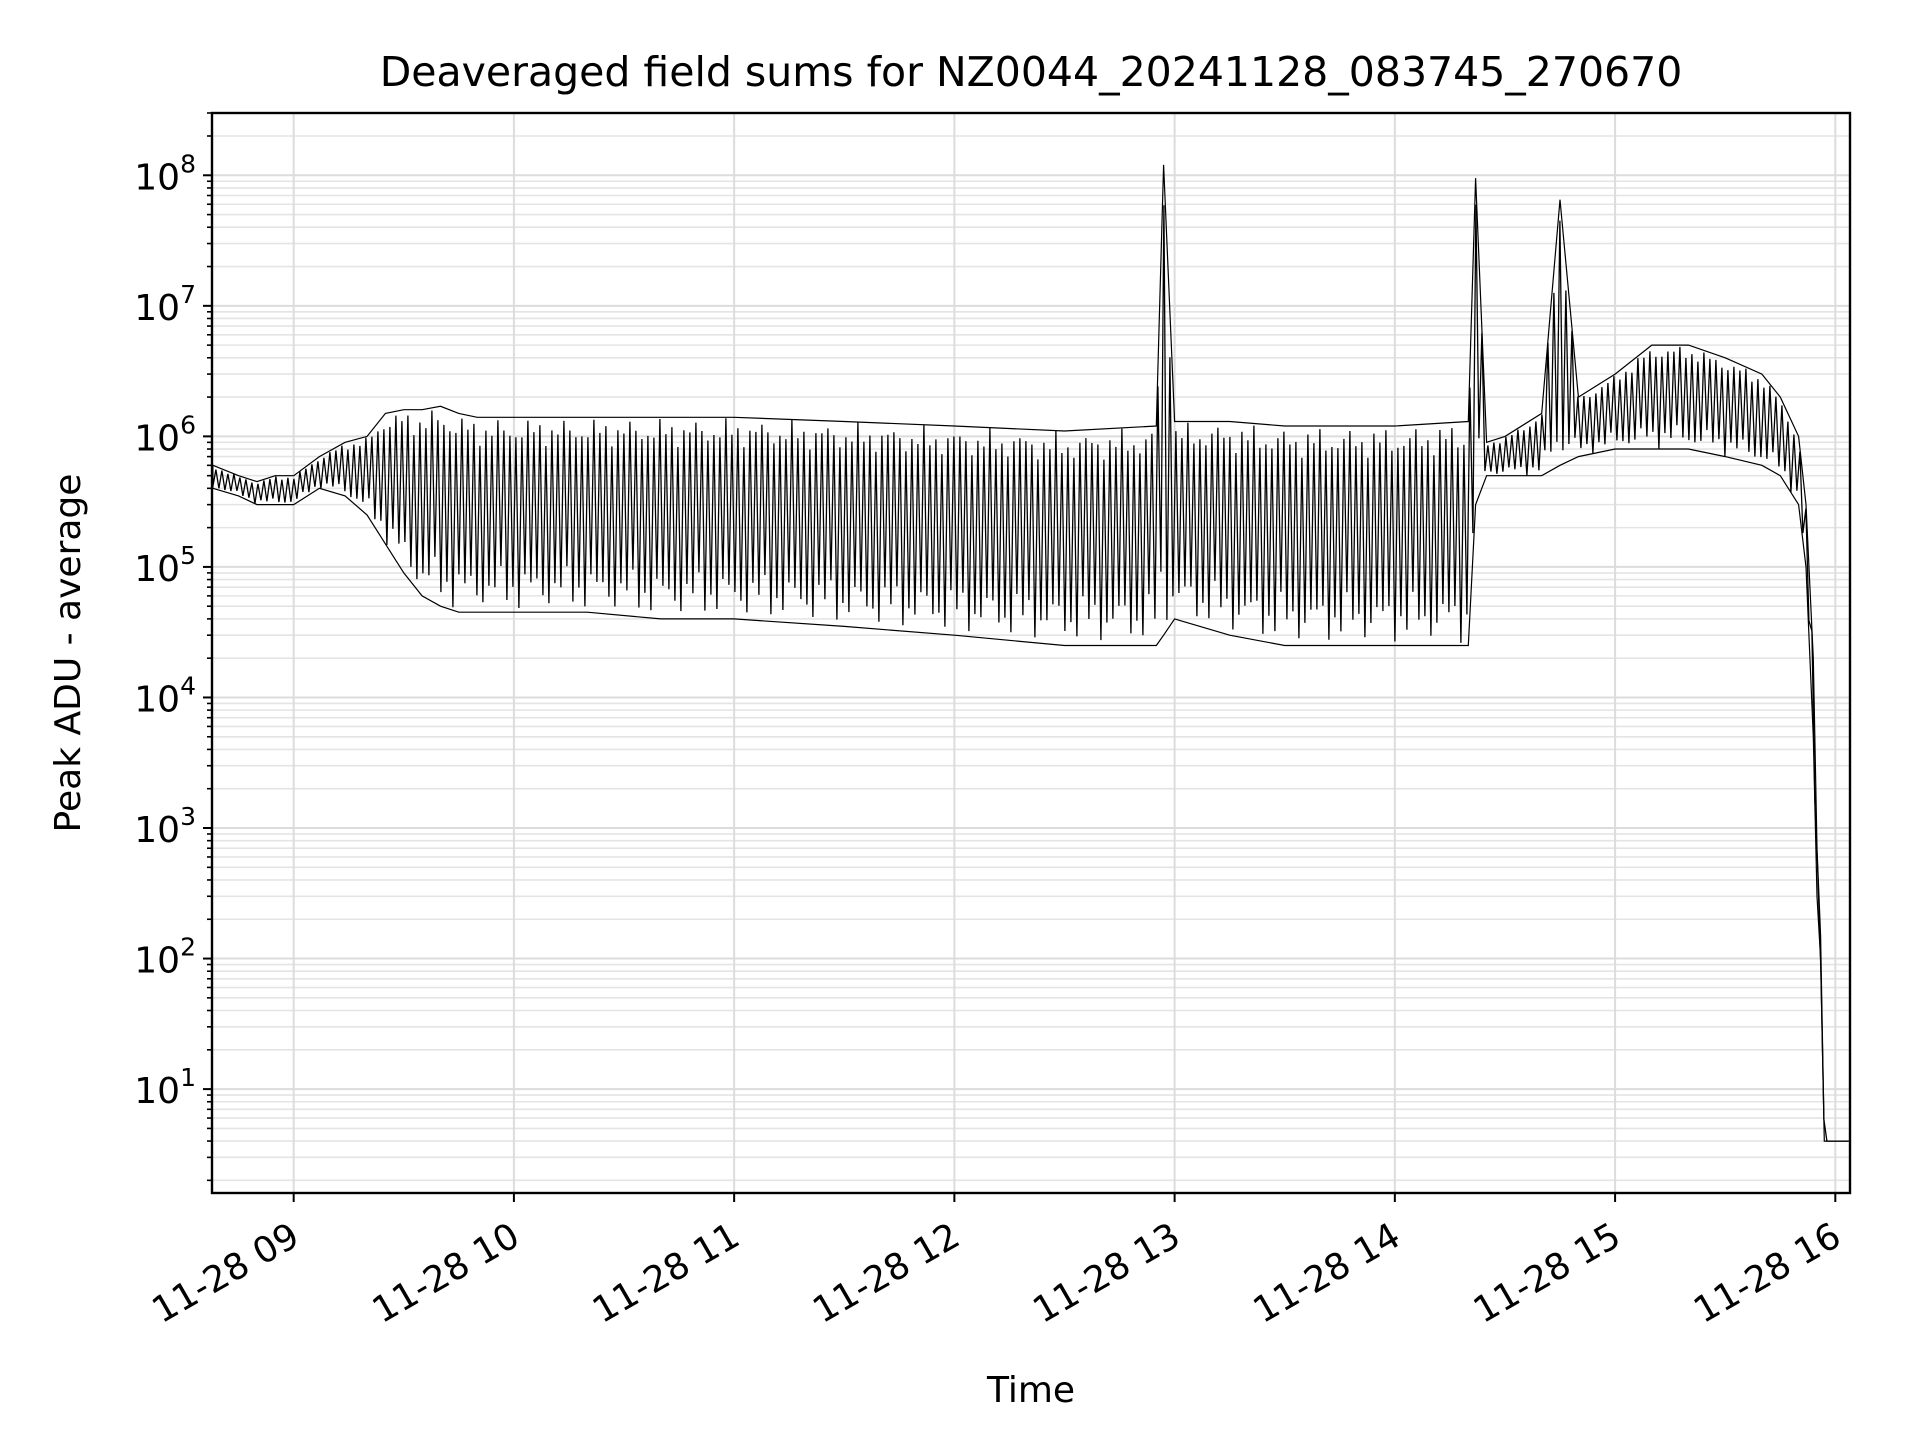  Describe the element at coordinates (165, 304) in the screenshot. I see `y-tick-label: 10⁷` at that location.